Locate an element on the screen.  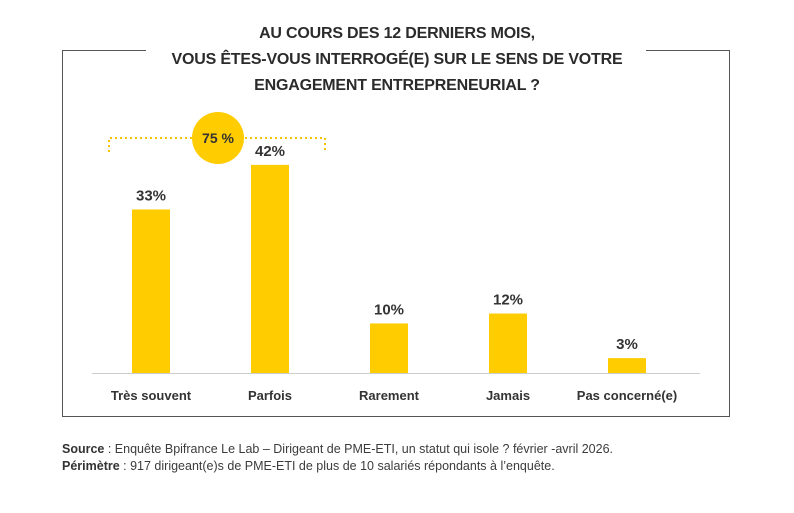
category-label-4: Jamais is located at coordinates (508, 395).